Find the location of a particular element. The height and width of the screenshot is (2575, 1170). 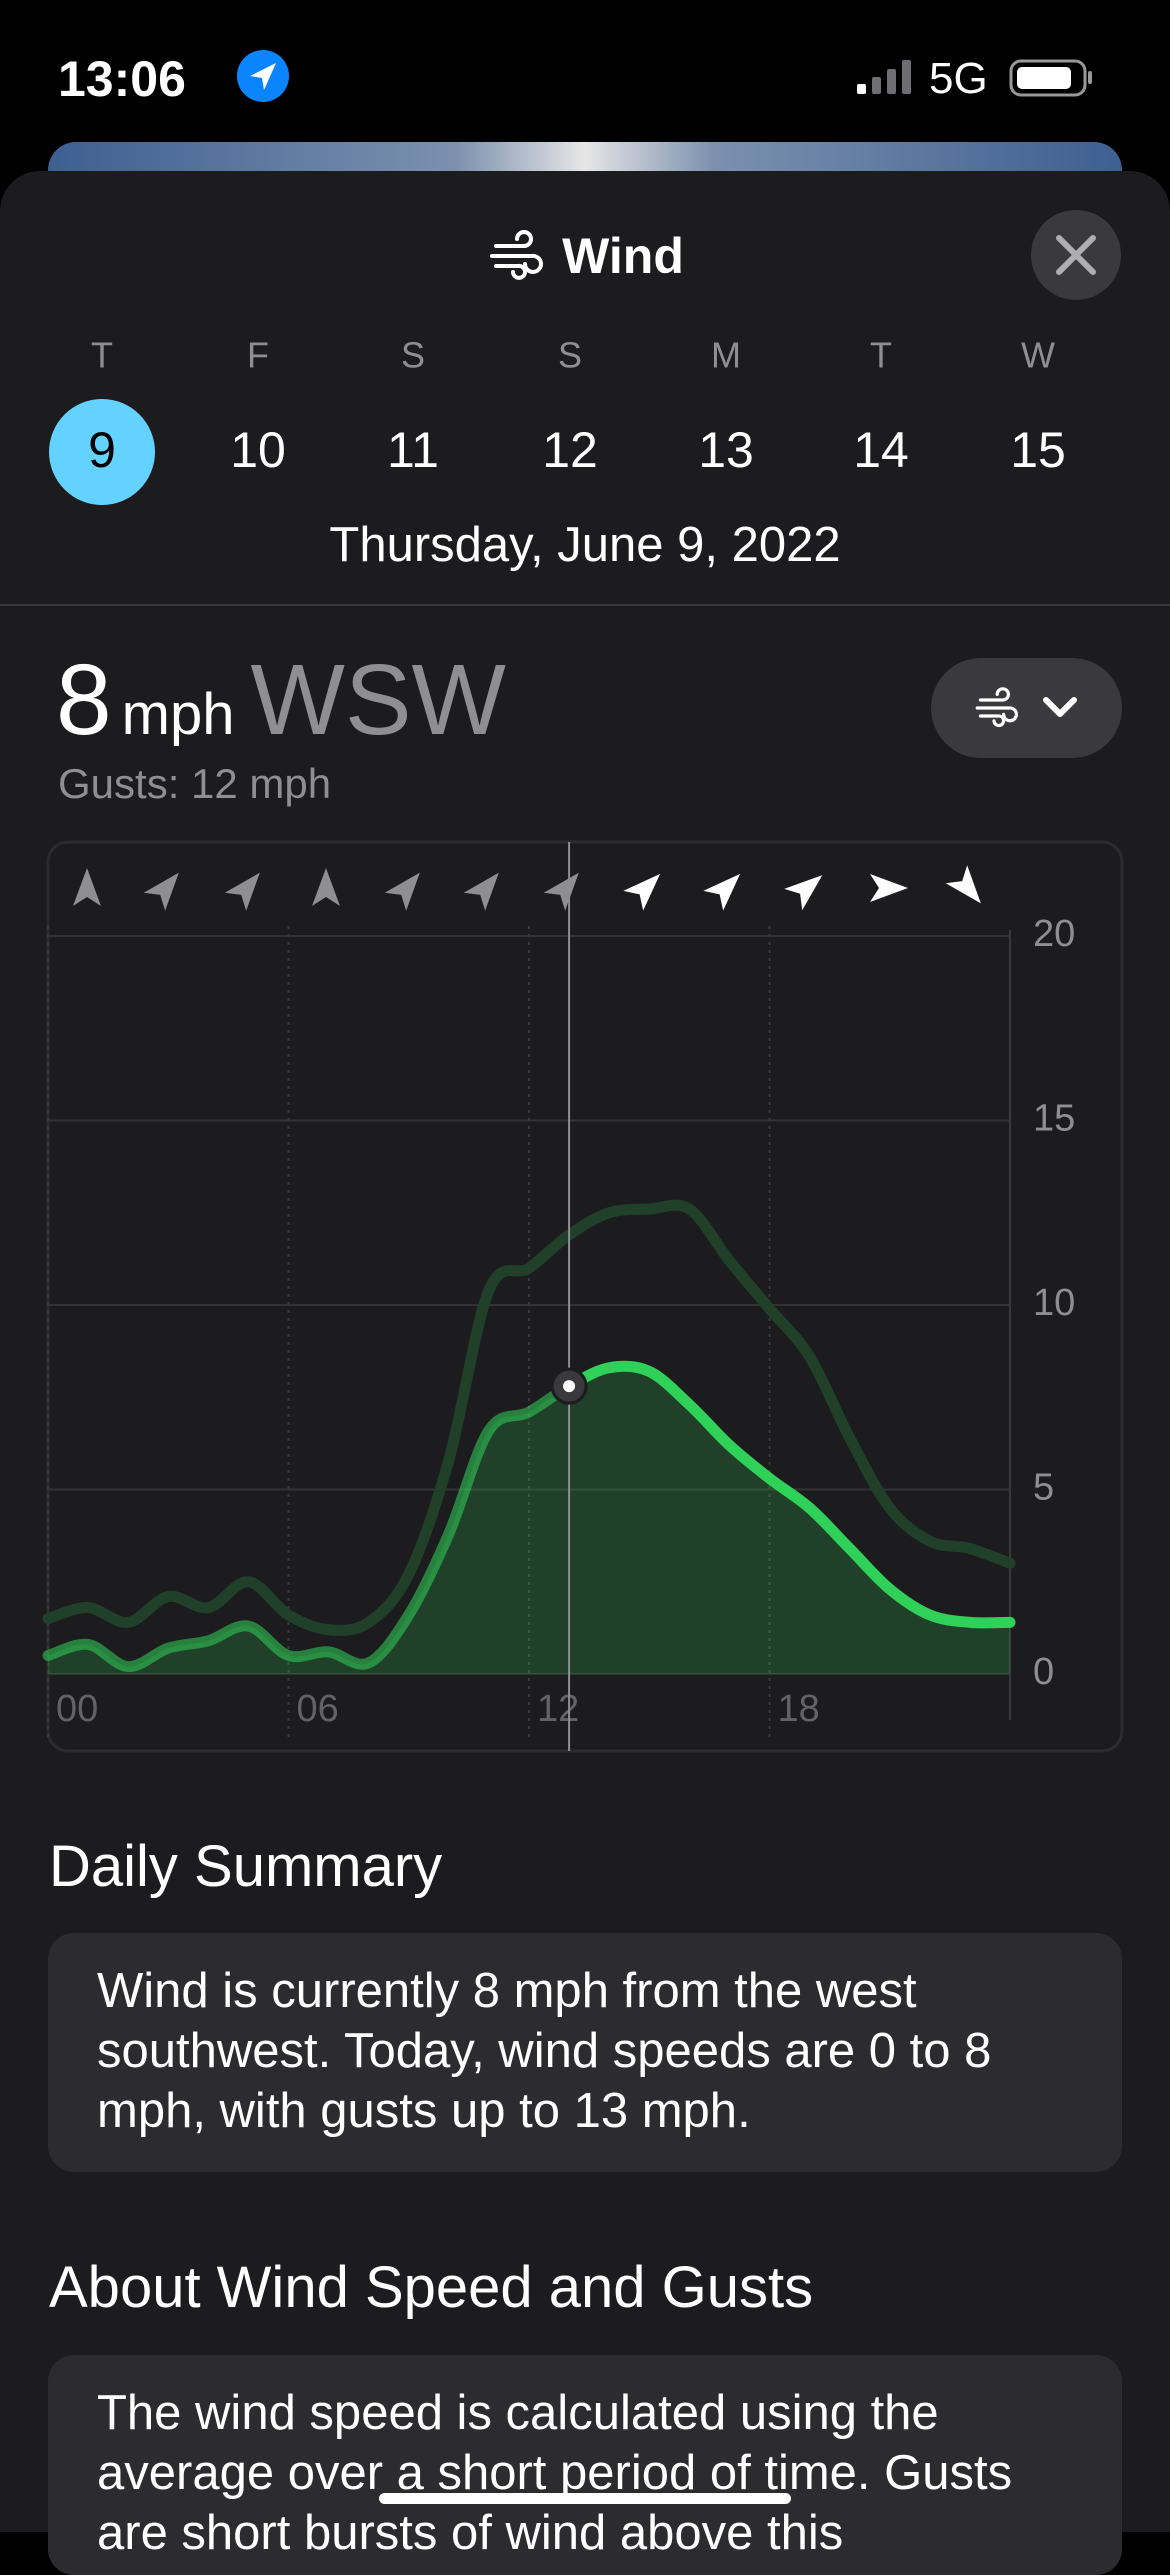

weekday-label: F is located at coordinates (258, 355).